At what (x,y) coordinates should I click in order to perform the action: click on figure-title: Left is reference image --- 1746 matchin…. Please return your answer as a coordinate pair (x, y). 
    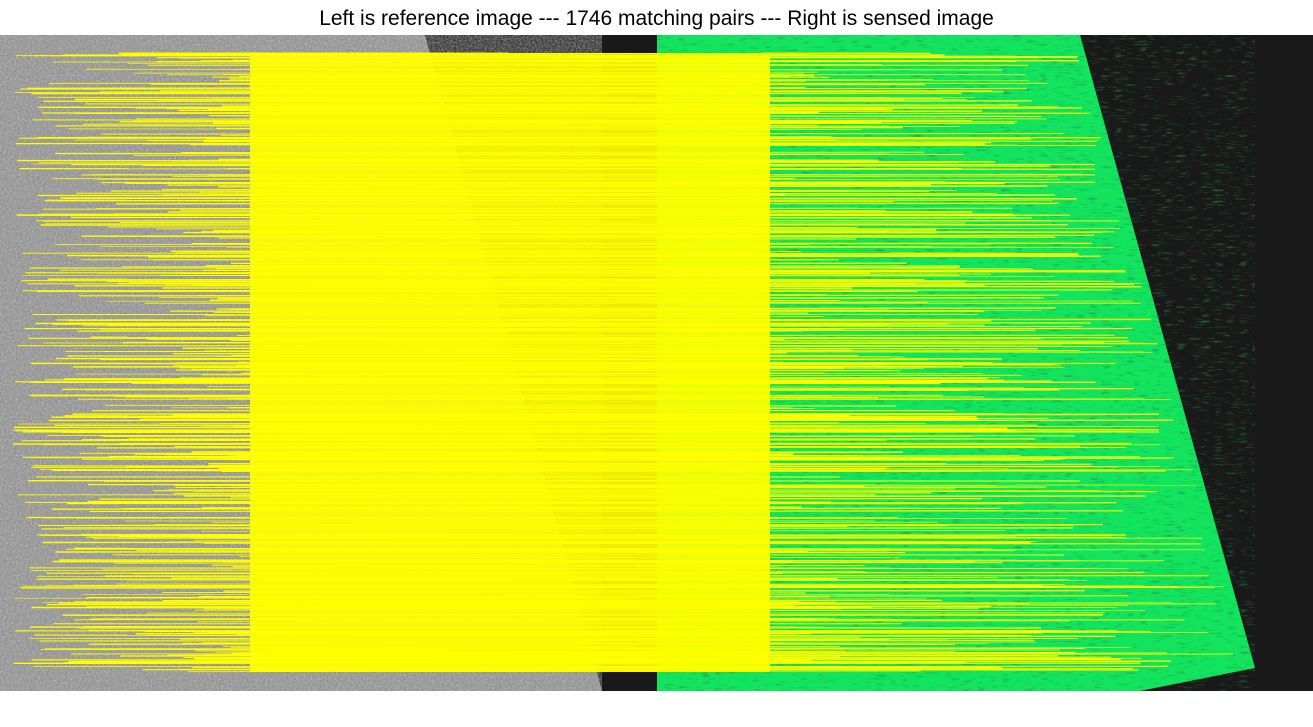
    Looking at the image, I should click on (656, 18).